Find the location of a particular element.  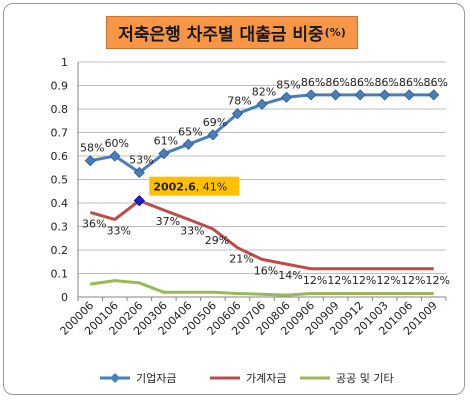

y-tick-label: 0.9 is located at coordinates (60, 86).